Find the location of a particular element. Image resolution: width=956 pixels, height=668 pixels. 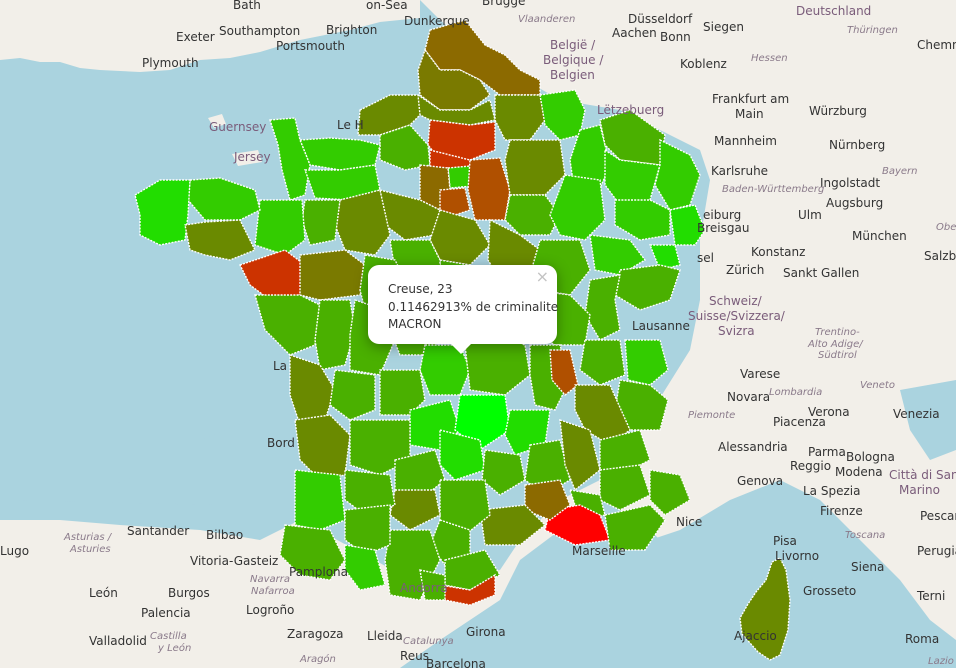

place-label: Nafarroa is located at coordinates (273, 591).